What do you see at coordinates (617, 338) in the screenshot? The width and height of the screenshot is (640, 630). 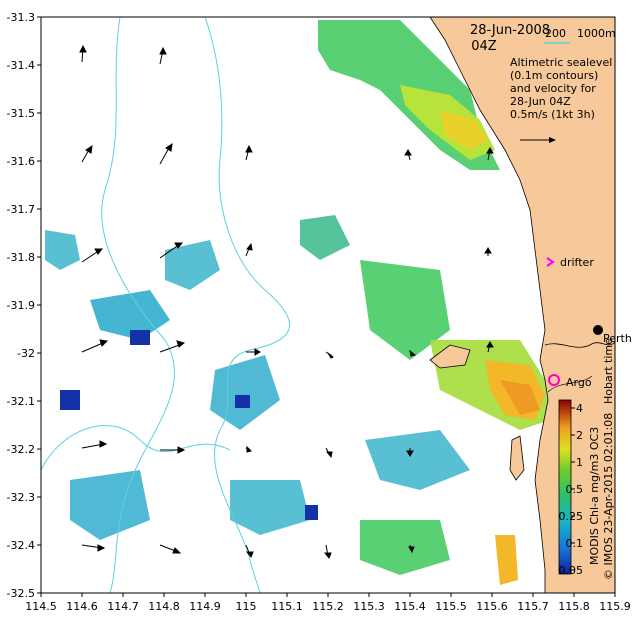 I see `perth-label: Perth` at bounding box center [617, 338].